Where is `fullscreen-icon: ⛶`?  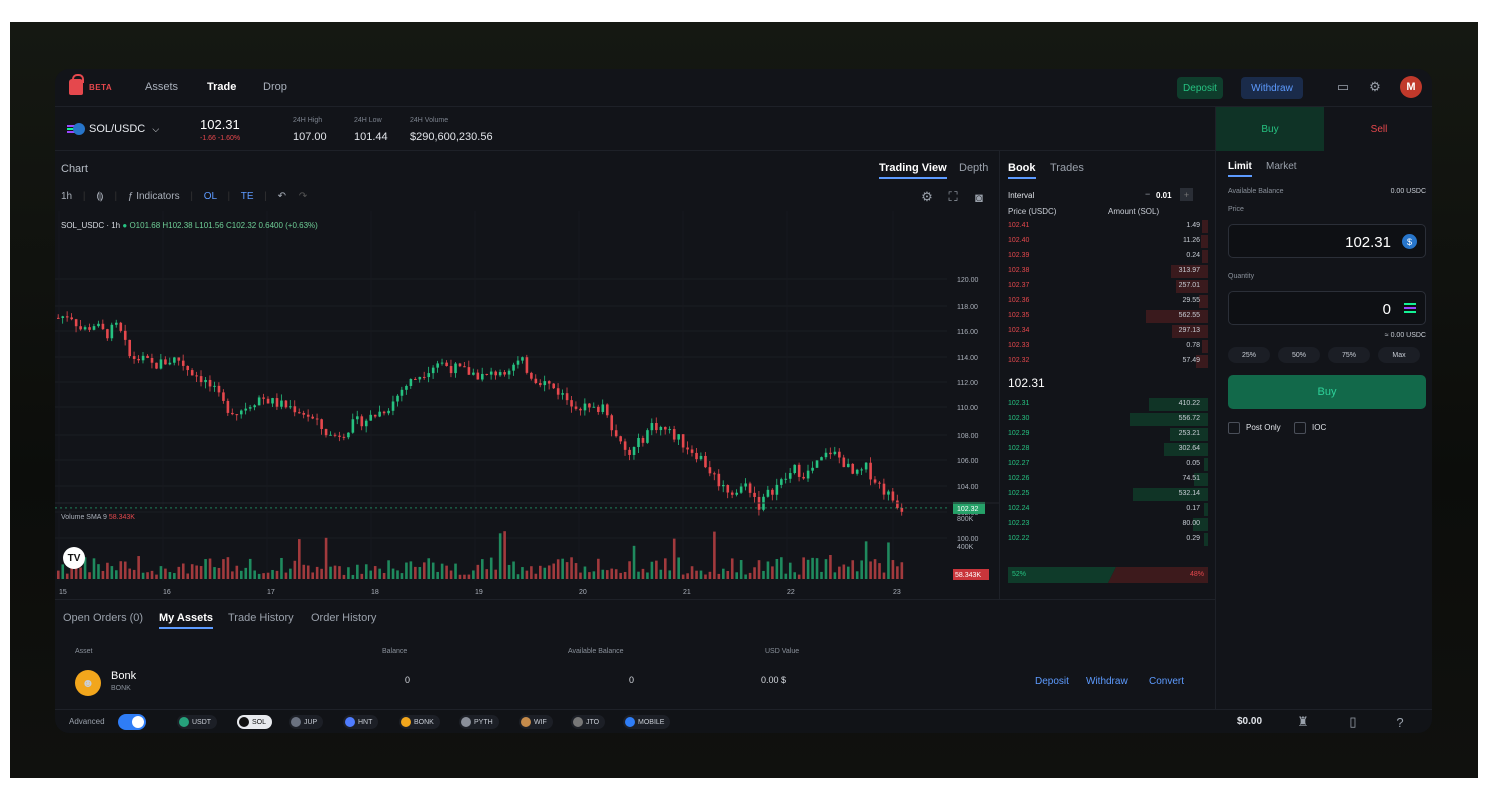
fullscreen-icon: ⛶ is located at coordinates (953, 196).